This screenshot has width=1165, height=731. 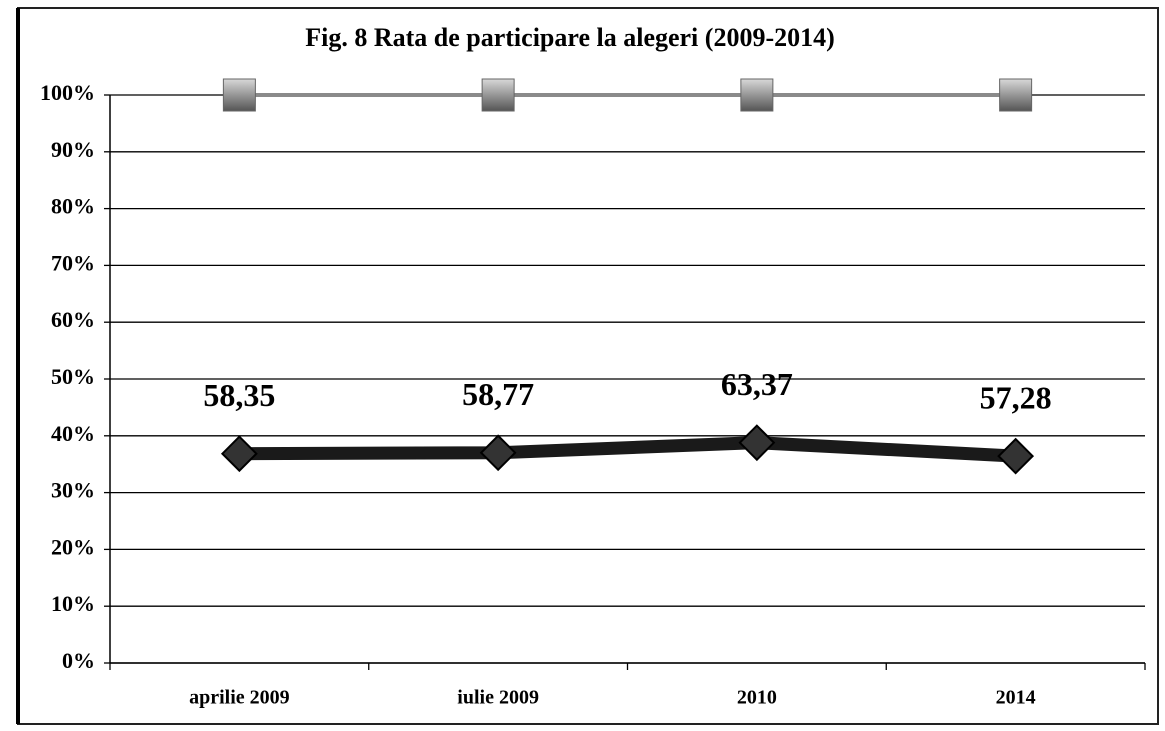 I want to click on y-tick-label: 40%, so click(x=73, y=433).